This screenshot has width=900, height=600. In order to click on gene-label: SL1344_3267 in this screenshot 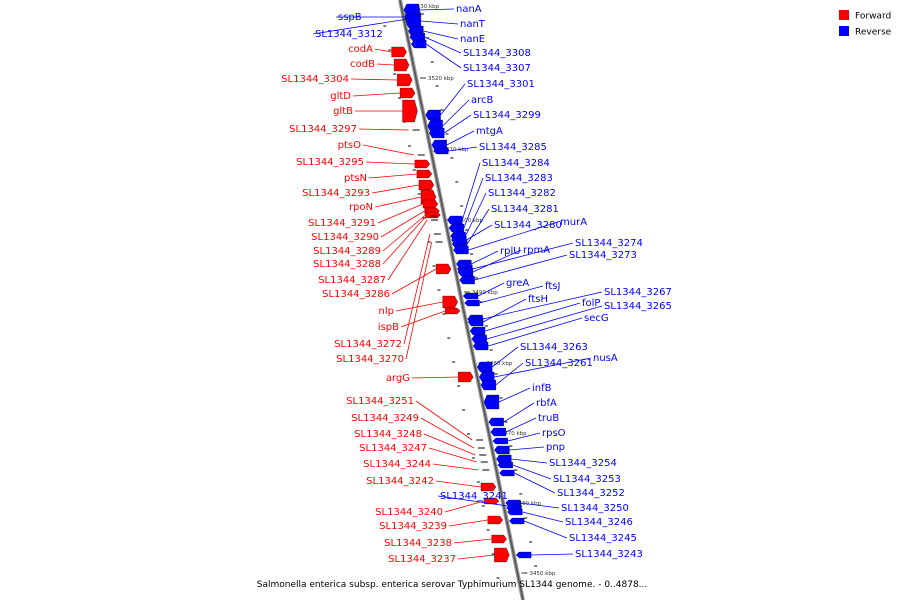, I will do `click(638, 292)`.